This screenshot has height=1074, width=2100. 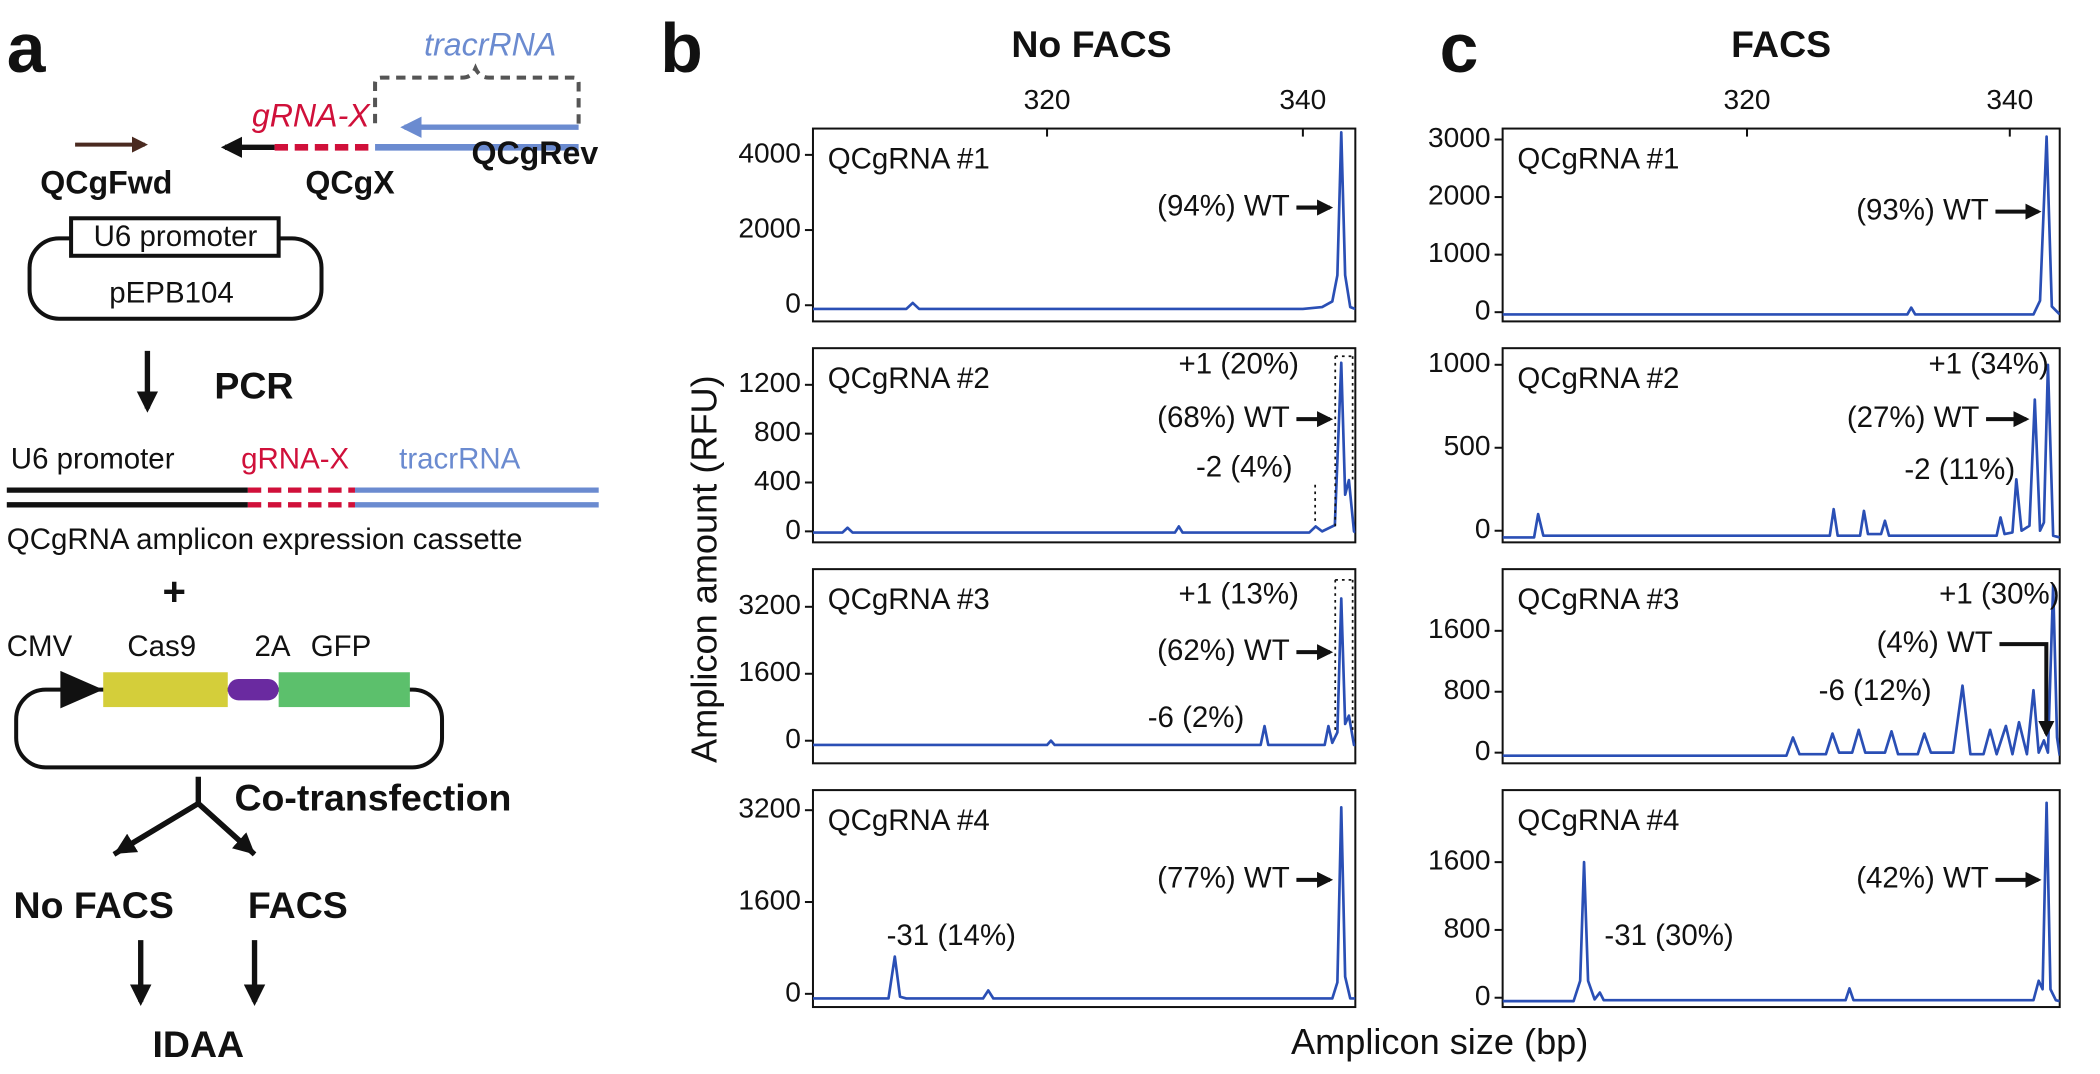 What do you see at coordinates (344, 690) in the screenshot?
I see `gfp-block` at bounding box center [344, 690].